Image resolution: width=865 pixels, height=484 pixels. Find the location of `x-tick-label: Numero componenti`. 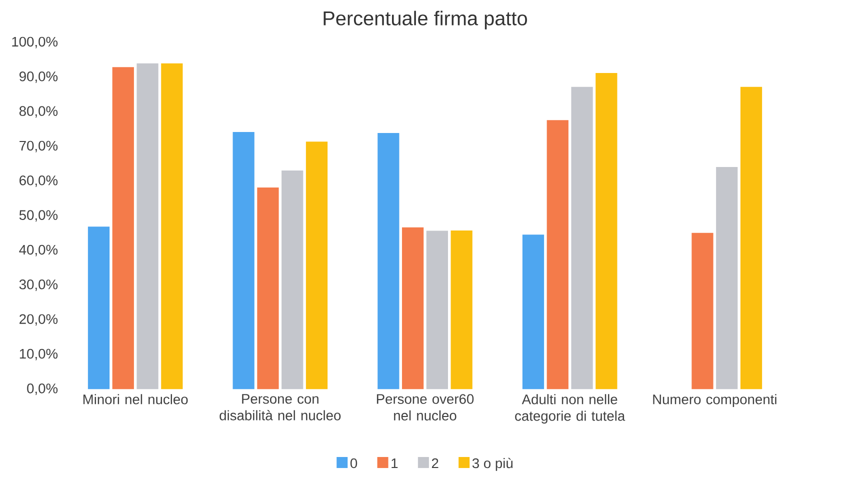

x-tick-label: Numero componenti is located at coordinates (714, 401).